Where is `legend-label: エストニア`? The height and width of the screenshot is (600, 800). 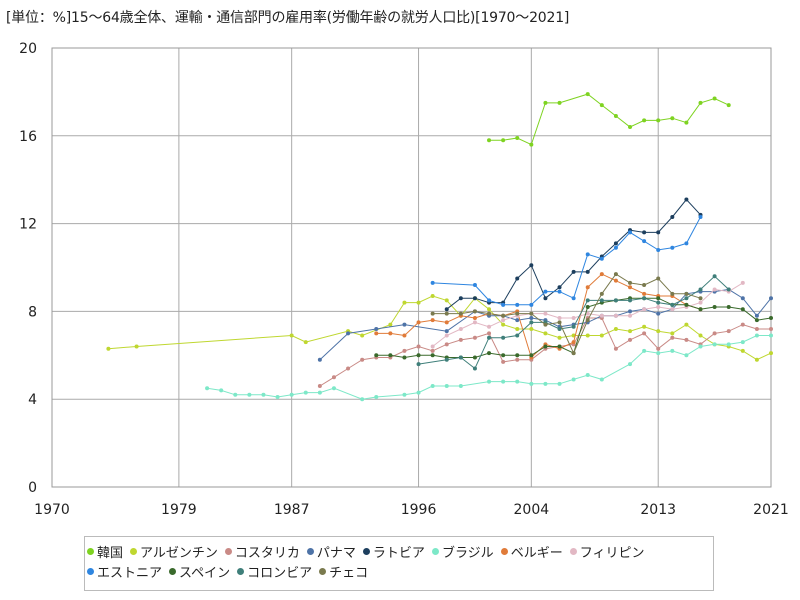 legend-label: エストニア is located at coordinates (130, 573).